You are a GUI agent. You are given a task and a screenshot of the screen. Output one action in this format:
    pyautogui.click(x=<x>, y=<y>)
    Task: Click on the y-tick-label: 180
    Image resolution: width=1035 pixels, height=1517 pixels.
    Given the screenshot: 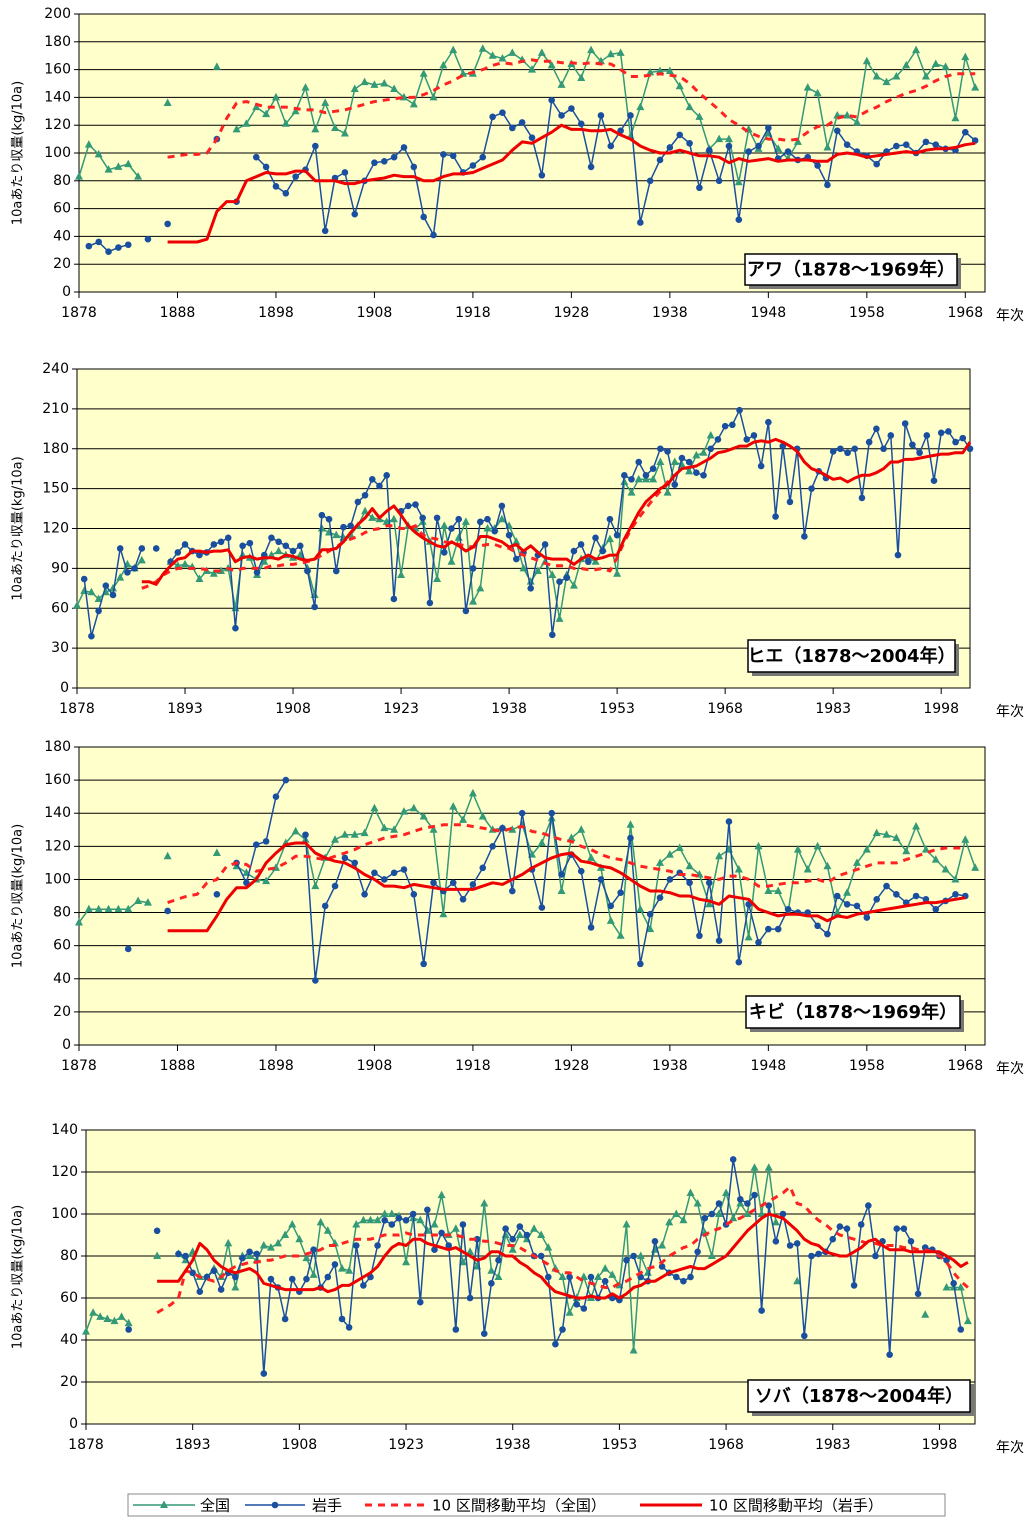 What is the action you would take?
    pyautogui.click(x=55, y=449)
    